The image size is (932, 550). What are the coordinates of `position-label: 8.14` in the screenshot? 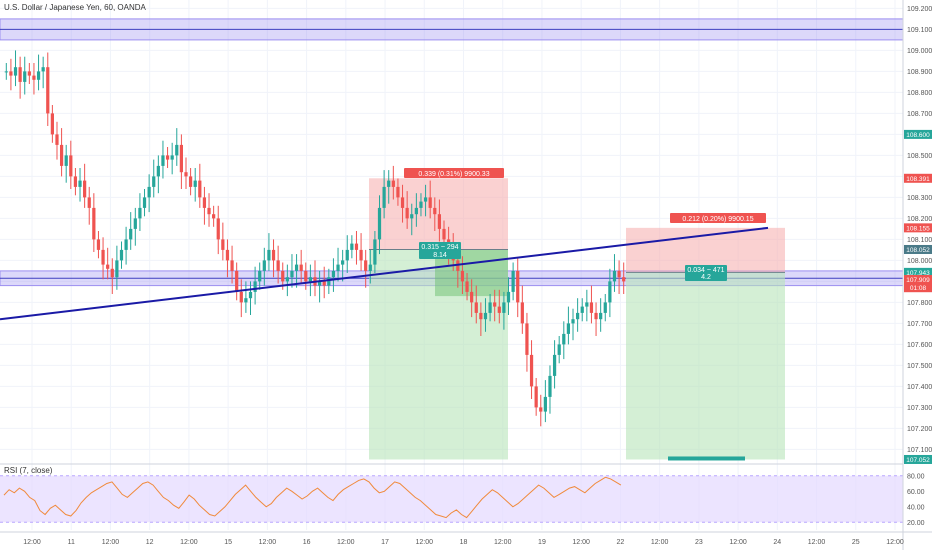 It's located at (440, 255).